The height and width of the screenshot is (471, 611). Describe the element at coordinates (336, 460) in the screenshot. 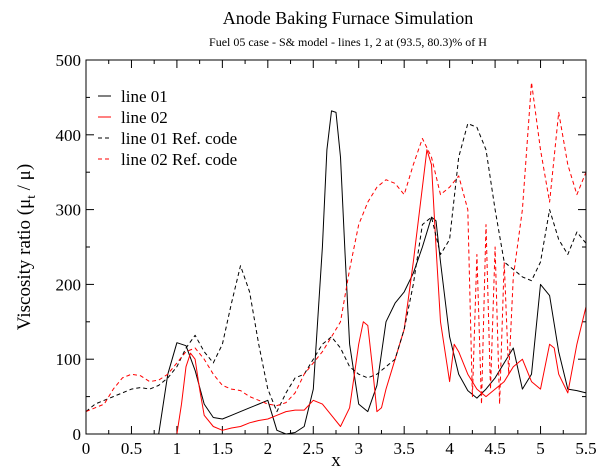

I see `x-axis-label: x` at that location.